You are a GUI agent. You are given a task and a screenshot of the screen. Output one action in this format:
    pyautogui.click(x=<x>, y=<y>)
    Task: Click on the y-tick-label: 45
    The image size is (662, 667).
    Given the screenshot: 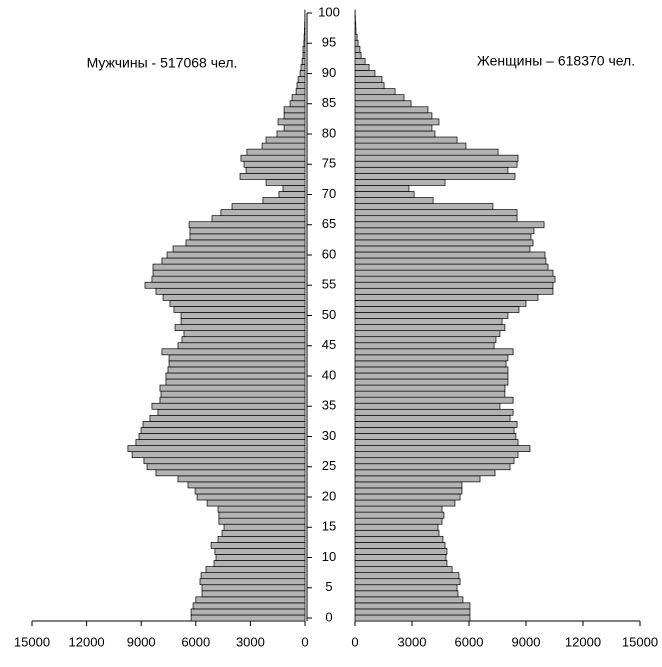 What is the action you would take?
    pyautogui.click(x=329, y=344)
    